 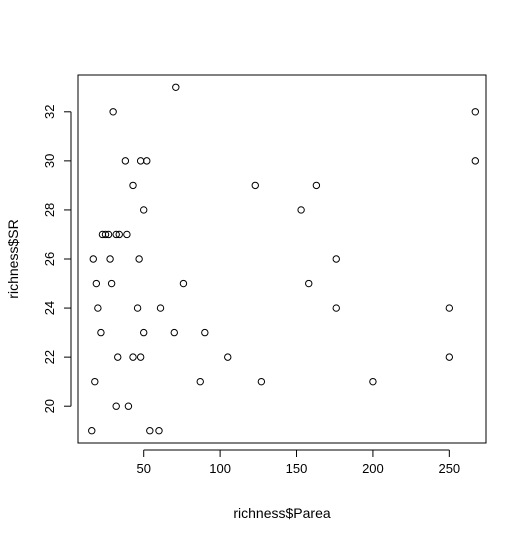 I want to click on x-axis: 50 100 150 200 250, so click(x=298, y=462).